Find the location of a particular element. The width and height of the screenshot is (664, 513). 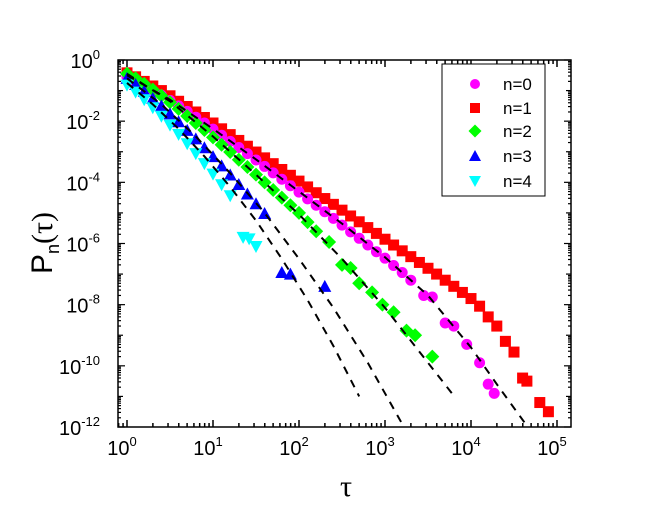

legend: n=0 n=1 n=2 n=3 n=4 is located at coordinates (493, 130).